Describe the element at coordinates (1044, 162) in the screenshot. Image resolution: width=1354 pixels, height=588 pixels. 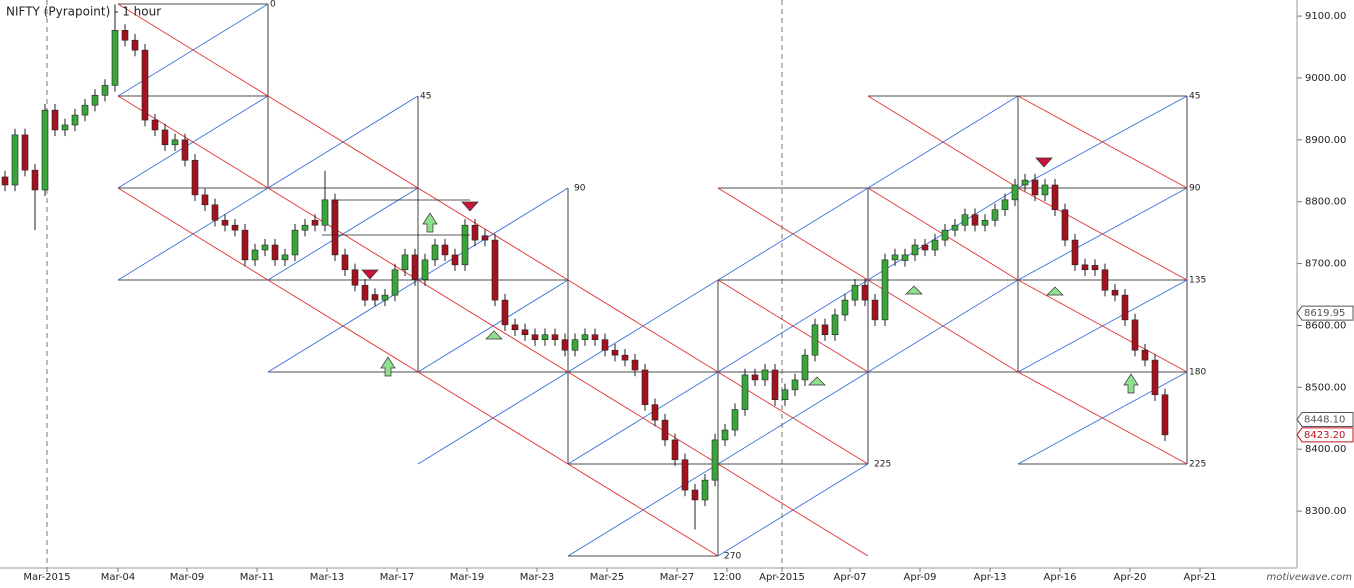
I see `sell-signal` at that location.